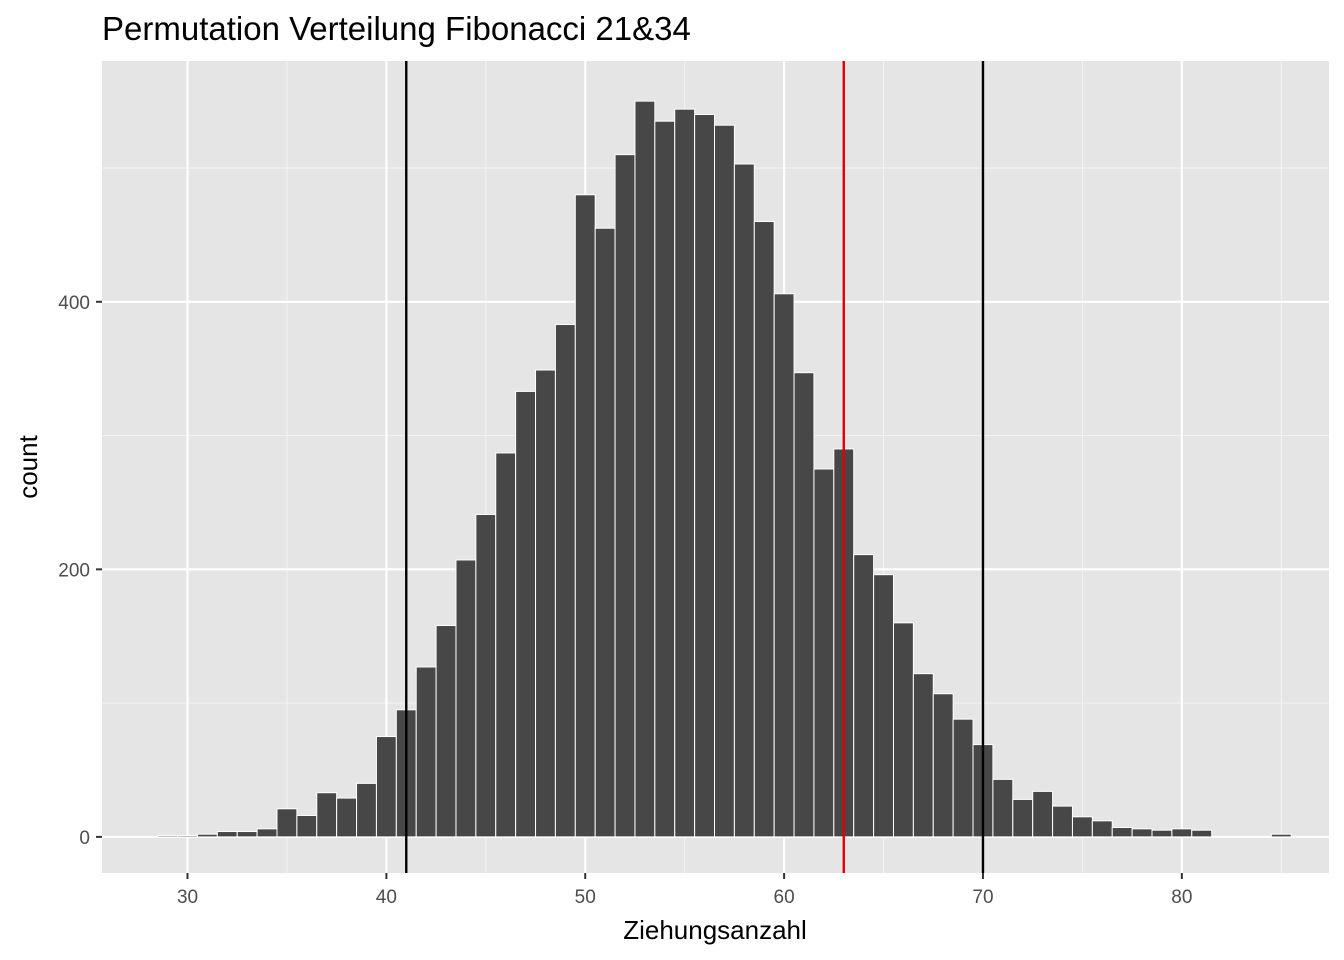 This screenshot has width=1344, height=960. Describe the element at coordinates (982, 897) in the screenshot. I see `x-tick-label: 70` at that location.